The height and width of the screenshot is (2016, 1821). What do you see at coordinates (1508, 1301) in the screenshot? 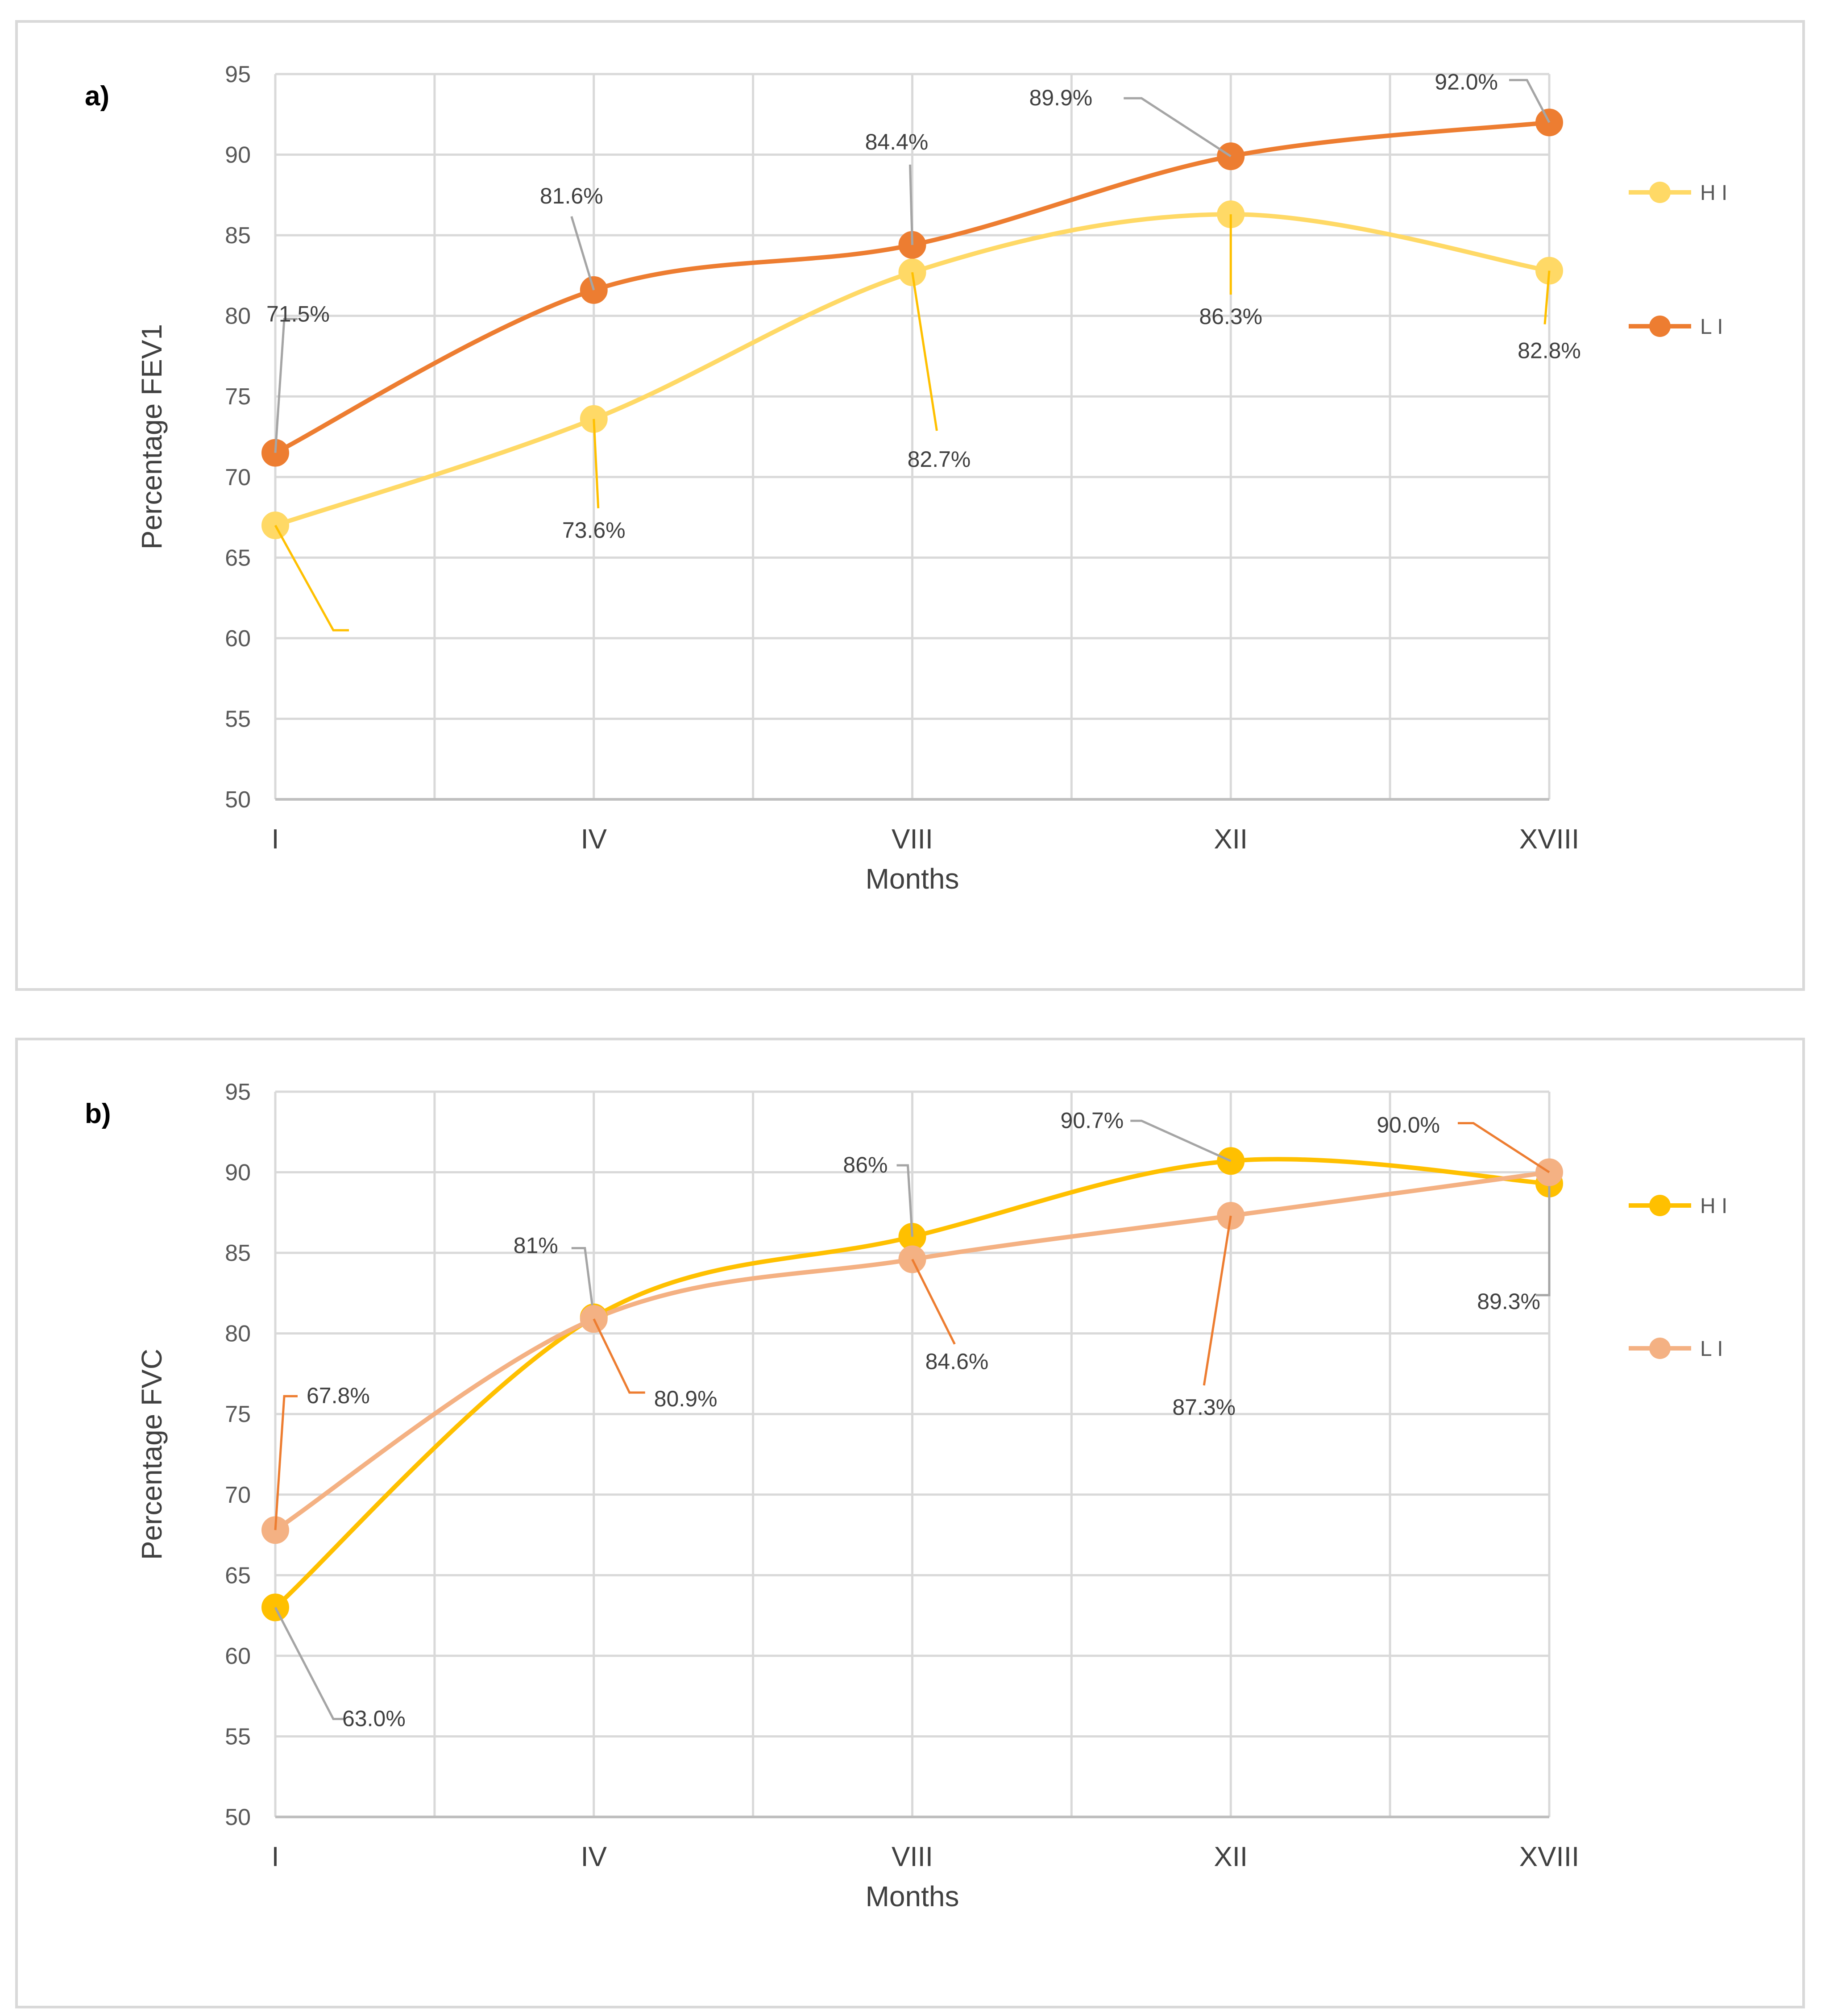
I see `data-label: 89.3%` at bounding box center [1508, 1301].